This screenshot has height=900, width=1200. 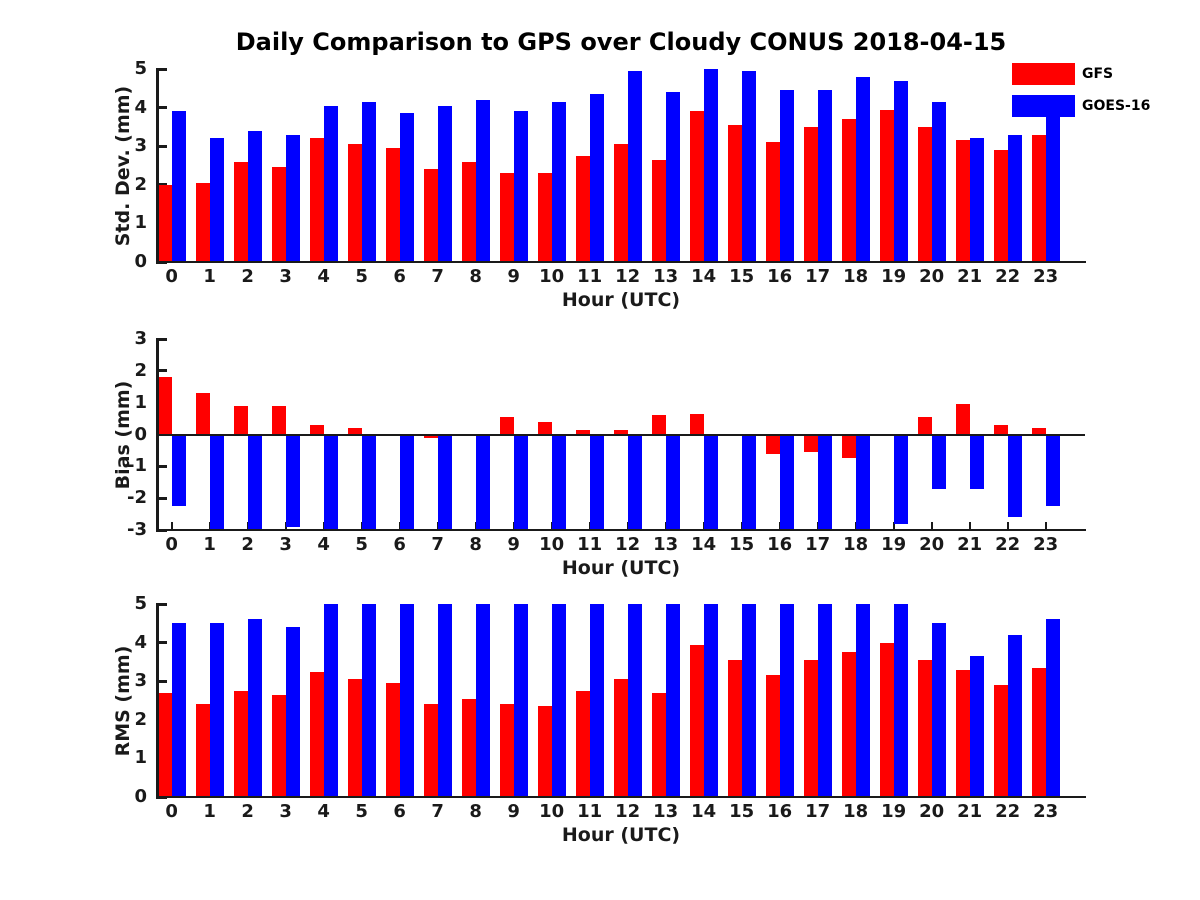 I want to click on x-tick-label: 13, so click(x=666, y=276).